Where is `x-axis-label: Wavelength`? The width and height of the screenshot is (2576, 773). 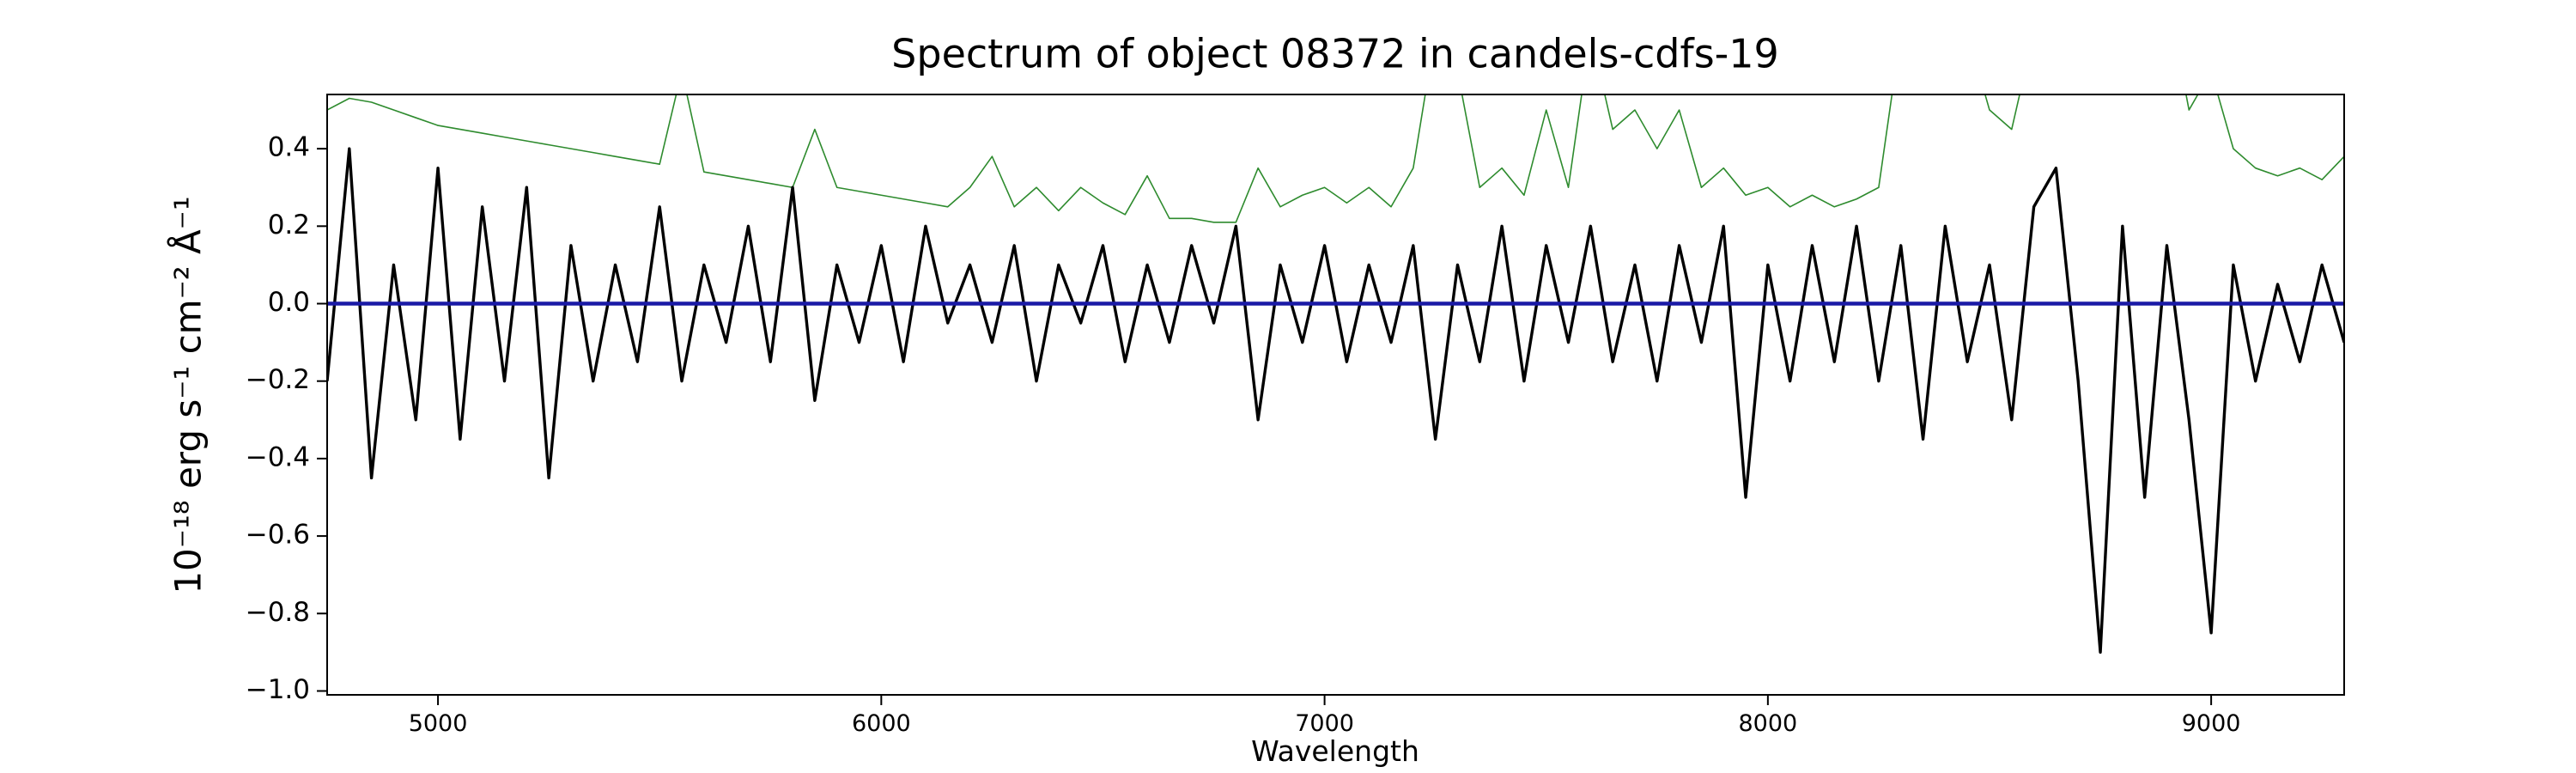 x-axis-label: Wavelength is located at coordinates (1335, 751).